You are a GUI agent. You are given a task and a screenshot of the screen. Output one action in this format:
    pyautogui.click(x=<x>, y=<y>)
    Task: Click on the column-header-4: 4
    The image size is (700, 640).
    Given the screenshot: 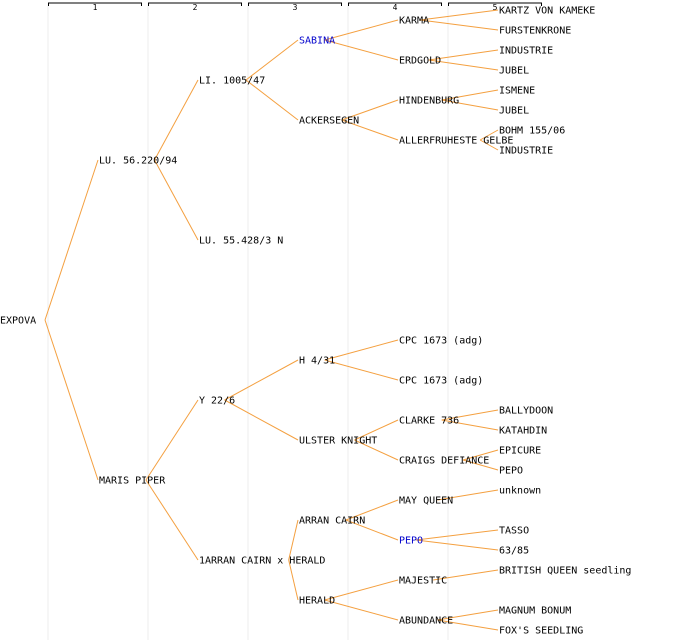 What is the action you would take?
    pyautogui.click(x=395, y=7)
    